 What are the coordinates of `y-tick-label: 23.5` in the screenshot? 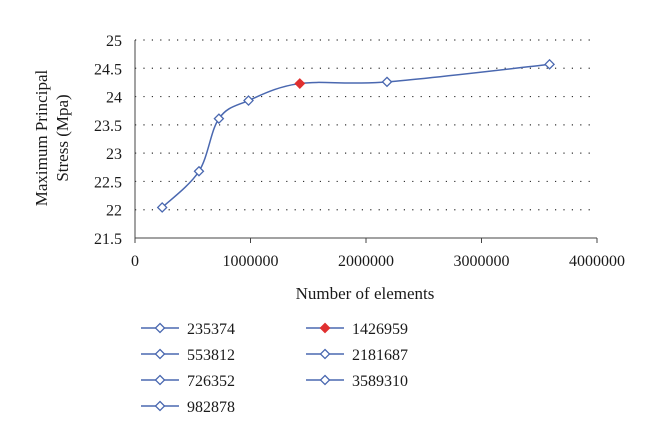 It's located at (108, 126).